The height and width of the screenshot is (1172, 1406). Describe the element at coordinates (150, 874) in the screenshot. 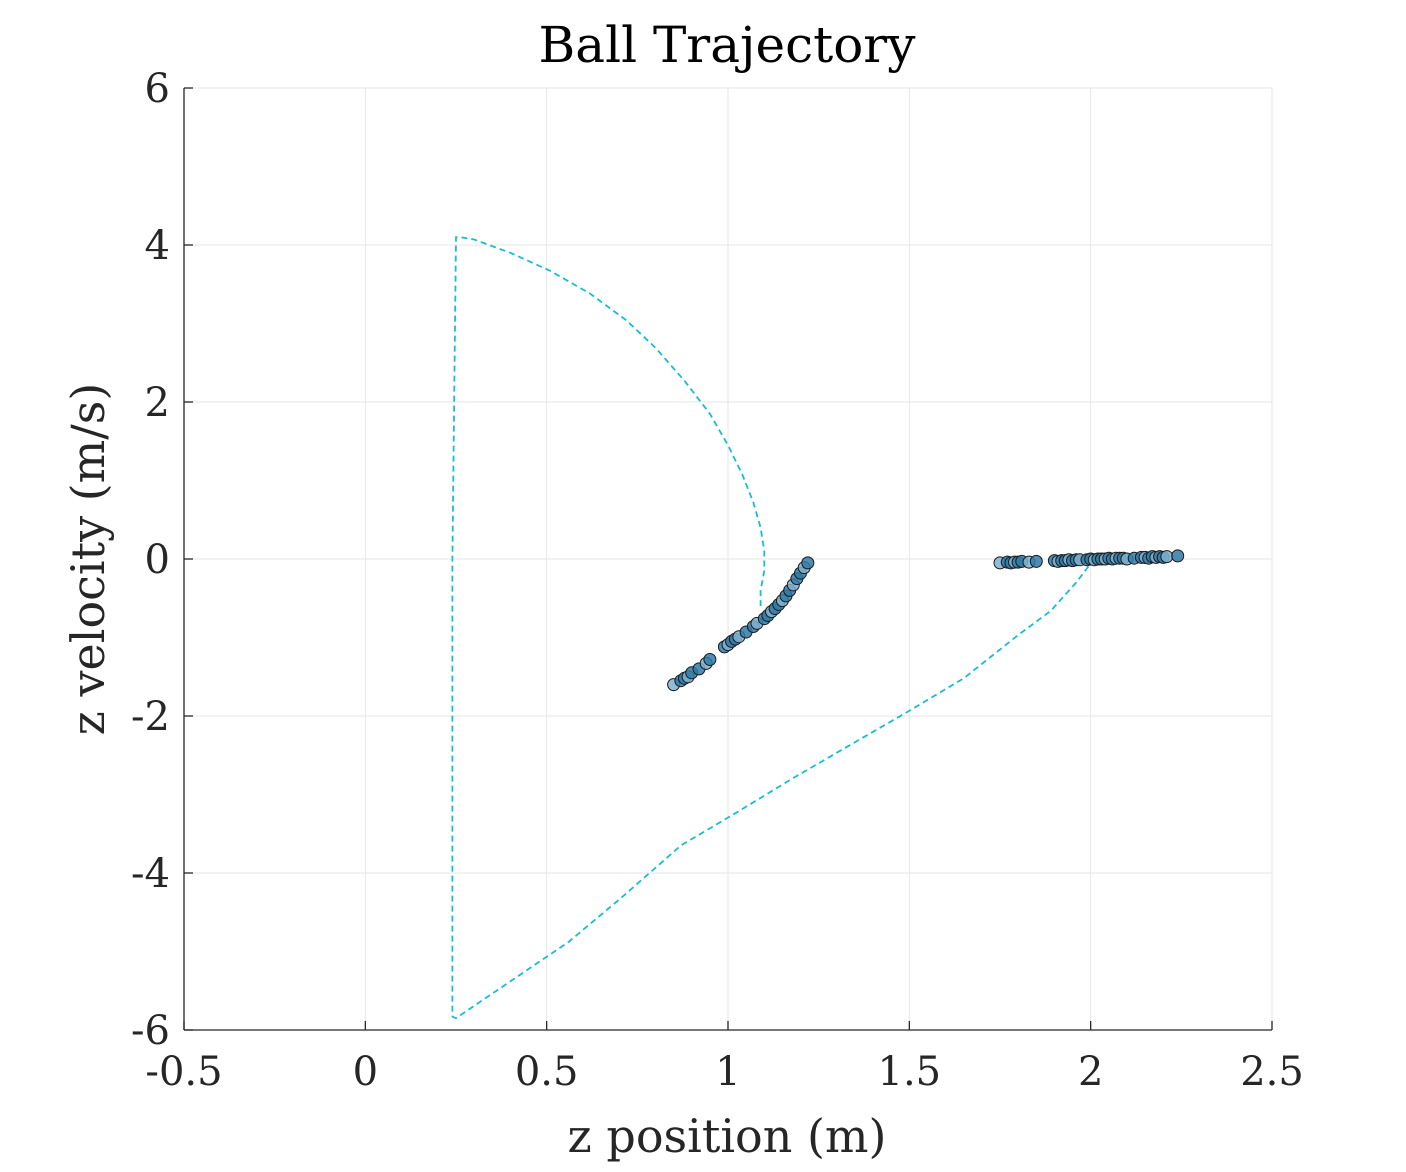

I see `y-tick-label: -4` at that location.